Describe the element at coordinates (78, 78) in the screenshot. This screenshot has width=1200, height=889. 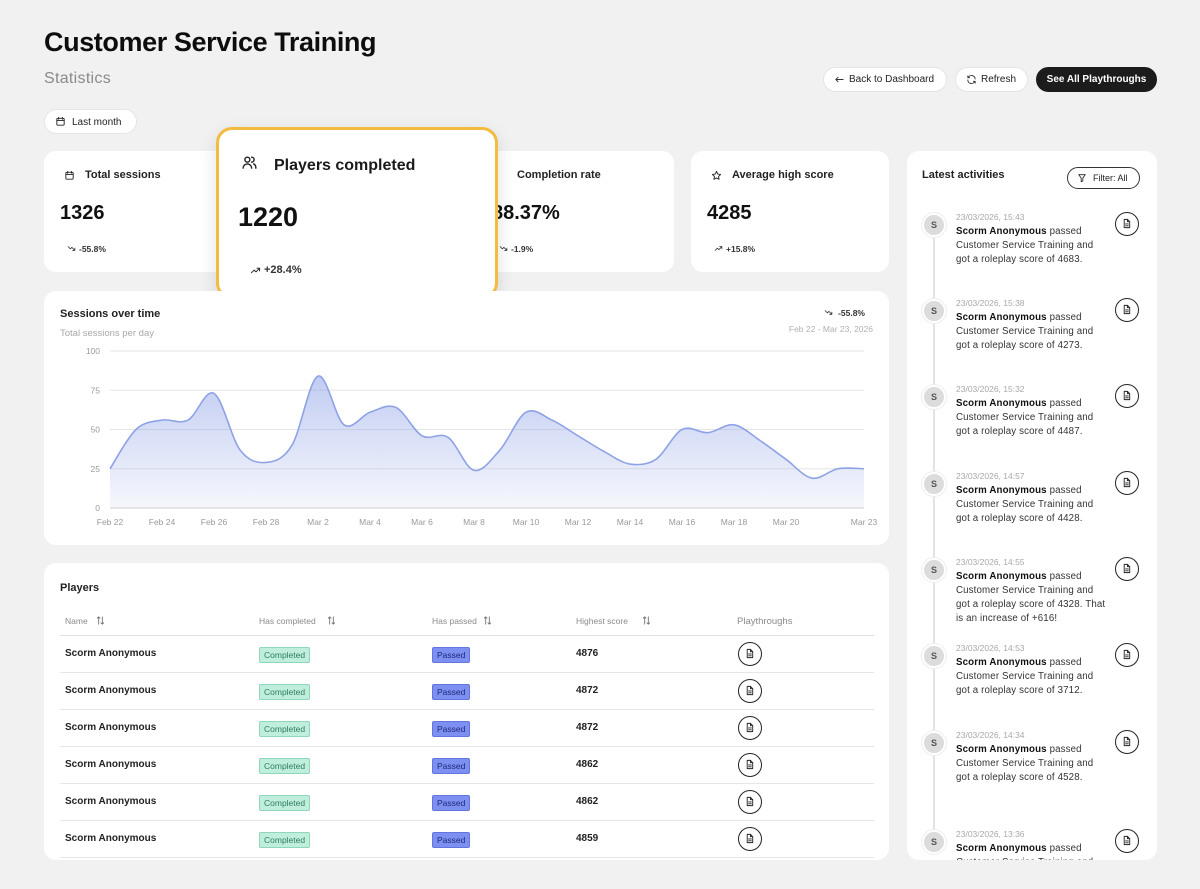
I see `page-subtitle: Statistics` at that location.